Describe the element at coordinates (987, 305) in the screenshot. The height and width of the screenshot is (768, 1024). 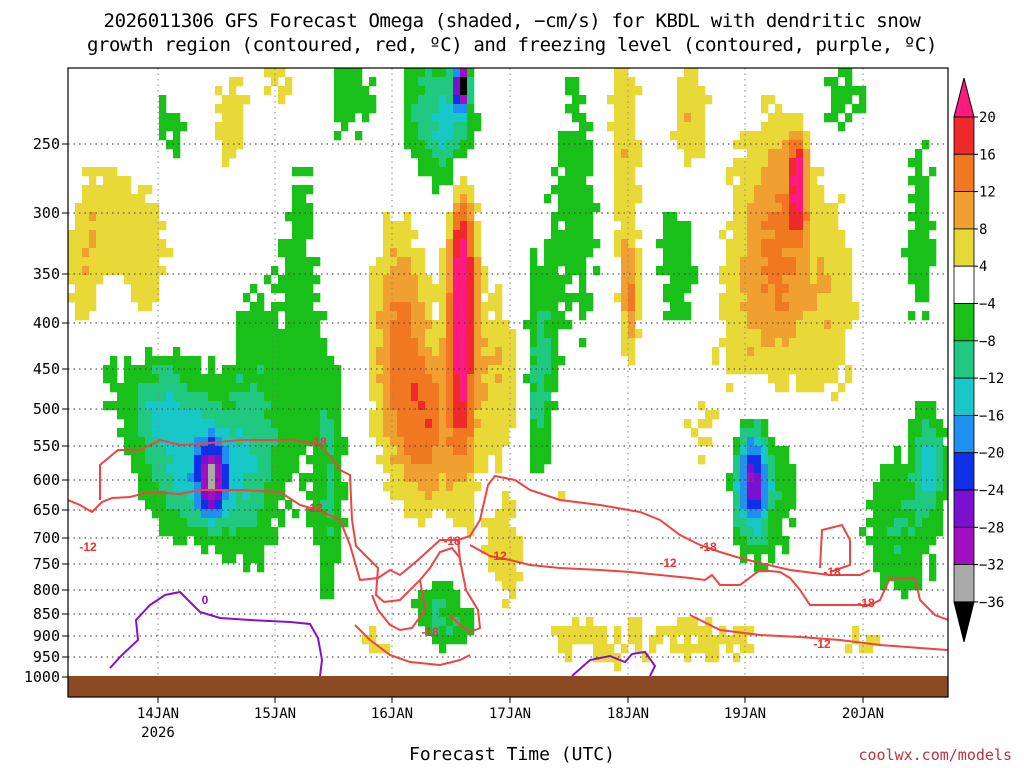
I see `colorbar-label: −4` at that location.